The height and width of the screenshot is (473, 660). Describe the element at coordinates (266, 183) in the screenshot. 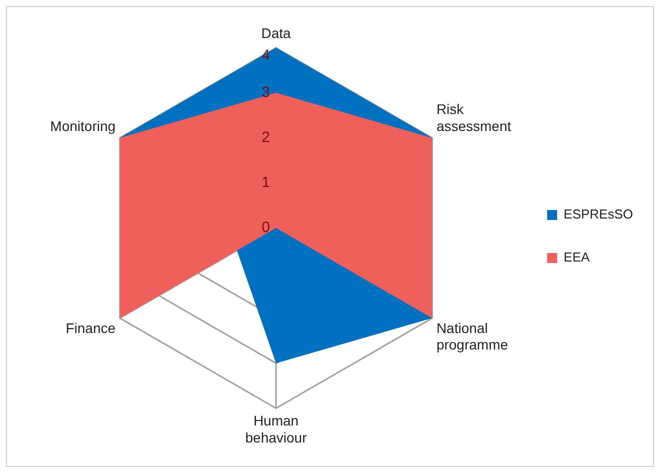

I see `y-tick-label: 1` at that location.